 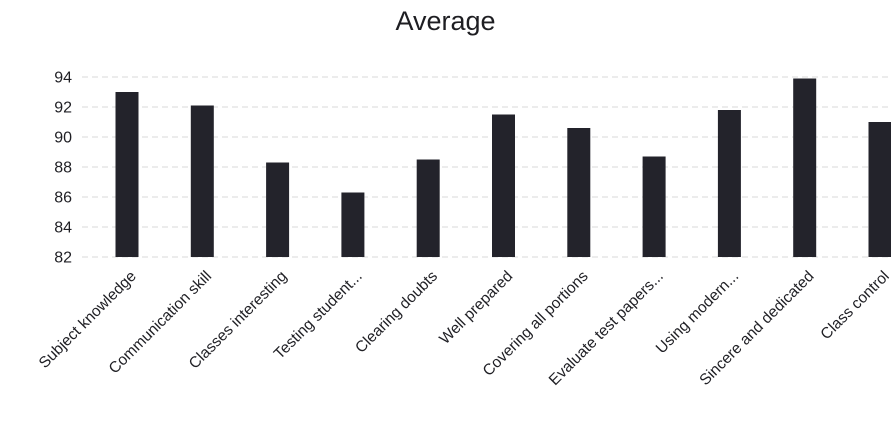 What do you see at coordinates (854, 305) in the screenshot?
I see `x-tick-label: Class control` at bounding box center [854, 305].